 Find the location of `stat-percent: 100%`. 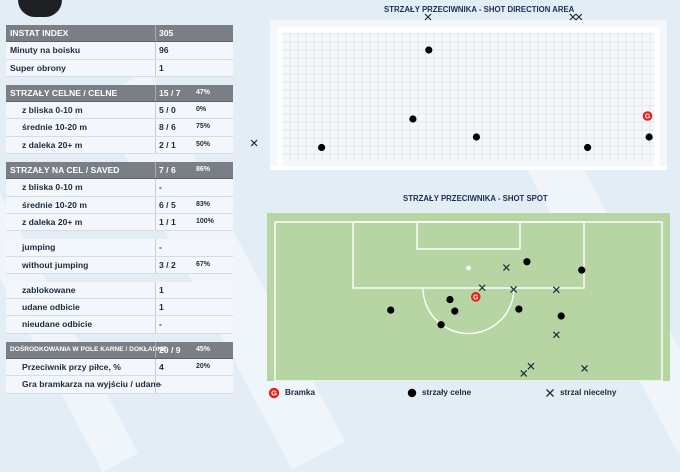

stat-percent: 100% is located at coordinates (205, 221).